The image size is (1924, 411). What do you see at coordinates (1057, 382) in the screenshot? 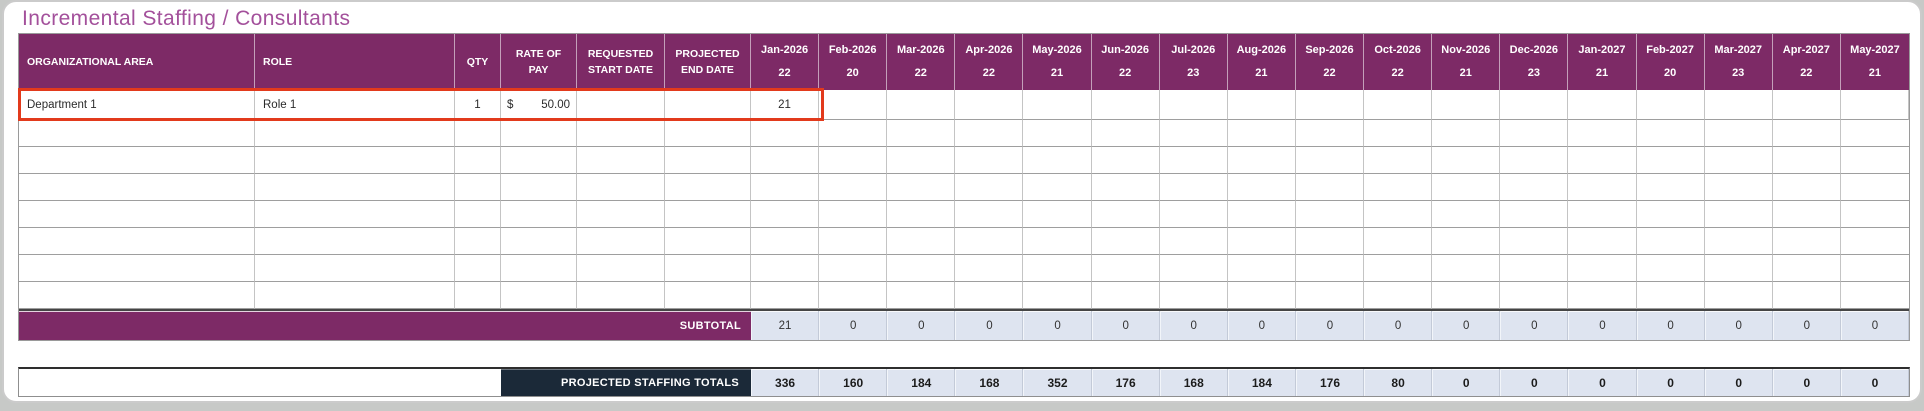
I see `total-value-may-2026: 352` at bounding box center [1057, 382].